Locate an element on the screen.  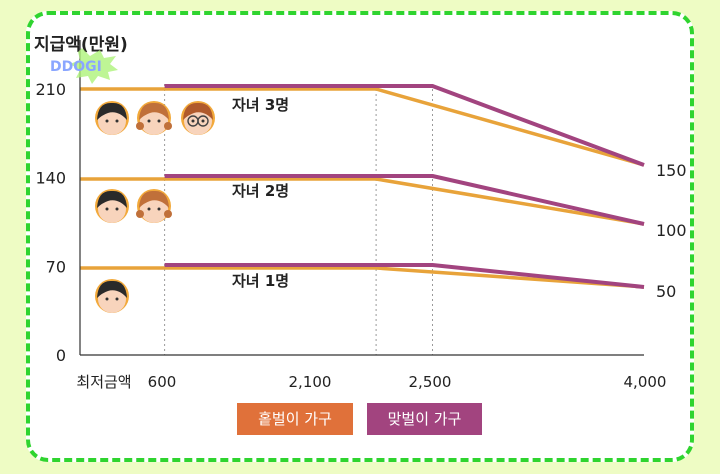
x-tick: 2,500 is located at coordinates (430, 382).